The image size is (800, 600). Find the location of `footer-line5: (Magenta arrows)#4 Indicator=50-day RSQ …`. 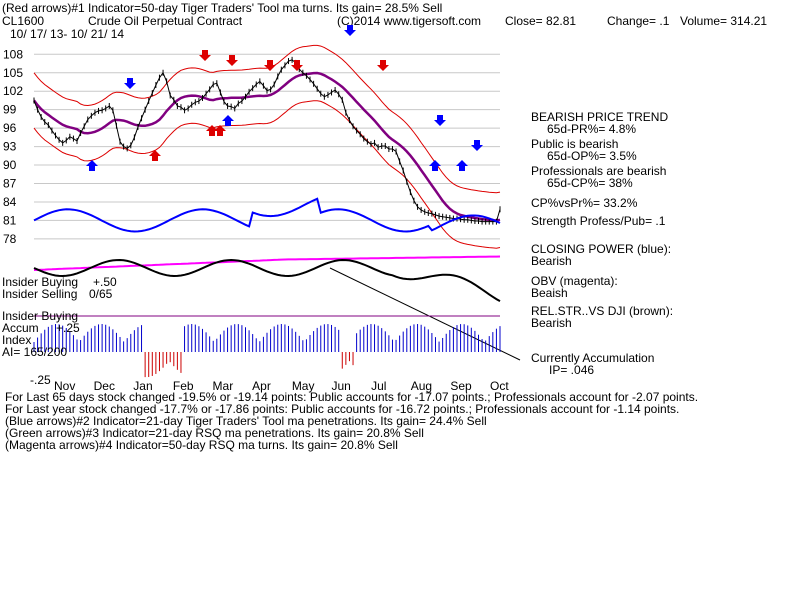

footer-line5: (Magenta arrows)#4 Indicator=50-day RSQ … is located at coordinates (201, 445).